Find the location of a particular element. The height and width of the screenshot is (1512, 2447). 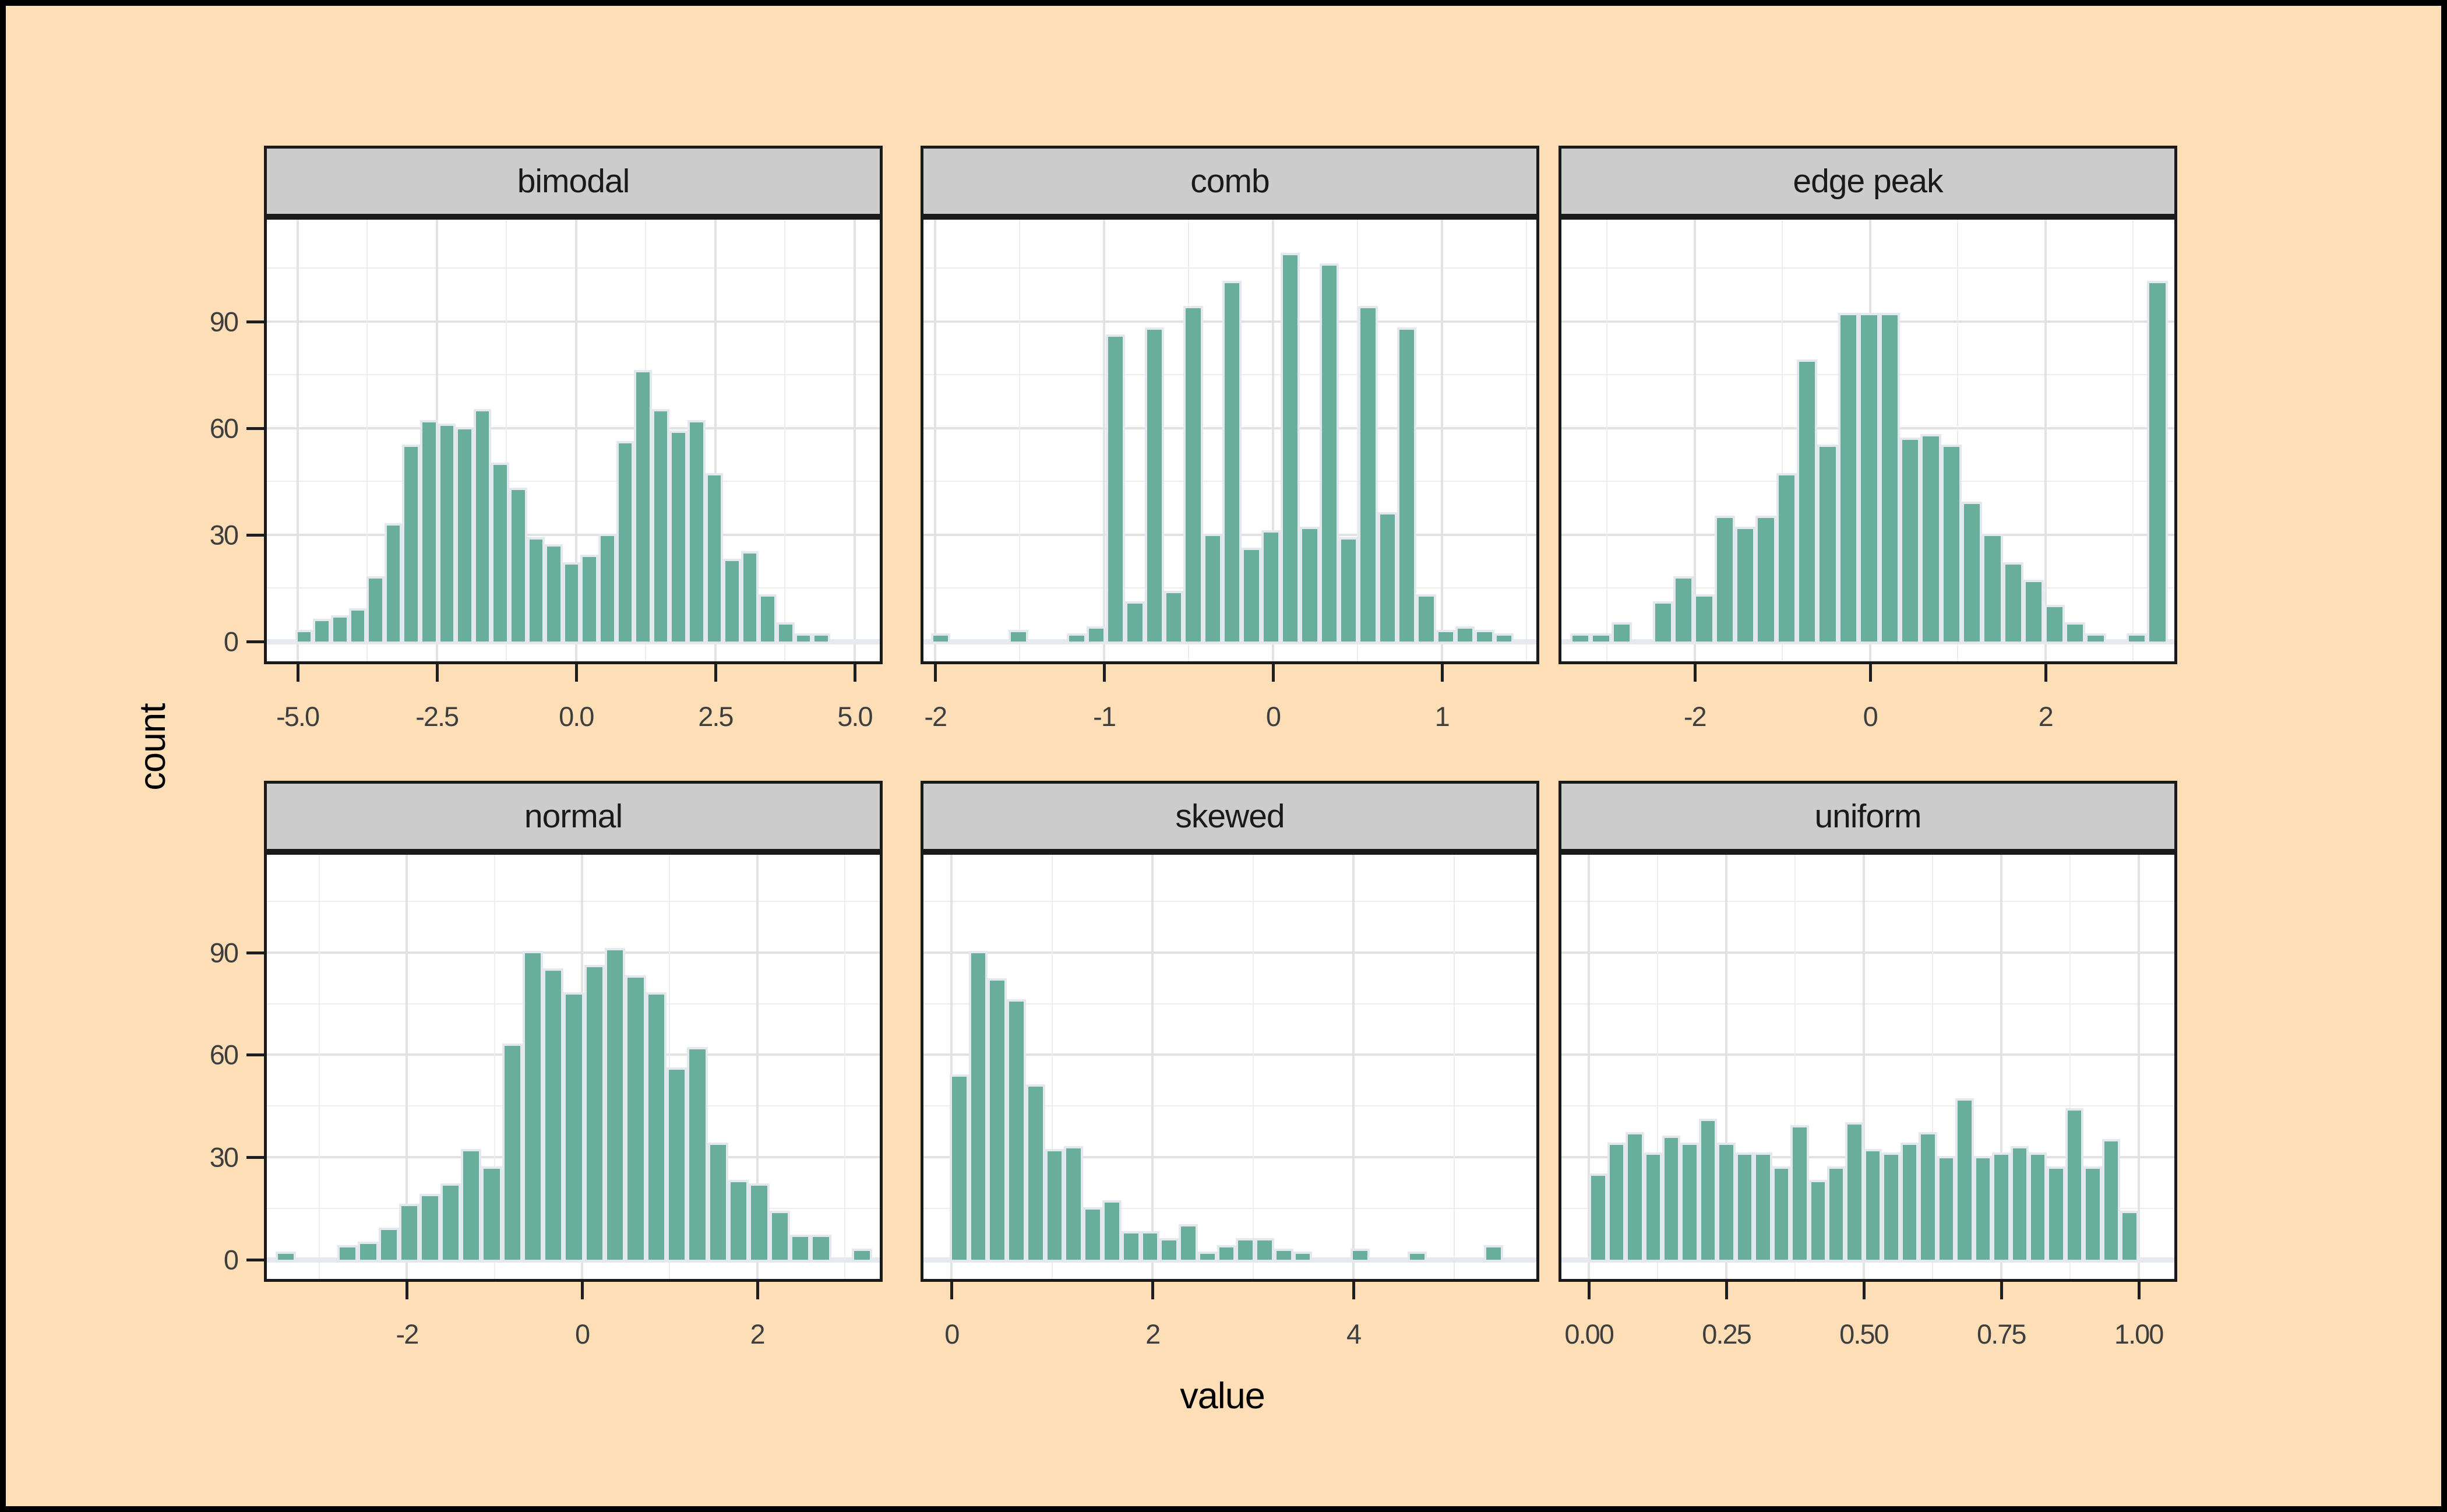

x-tick-label: -5.0 is located at coordinates (298, 716).